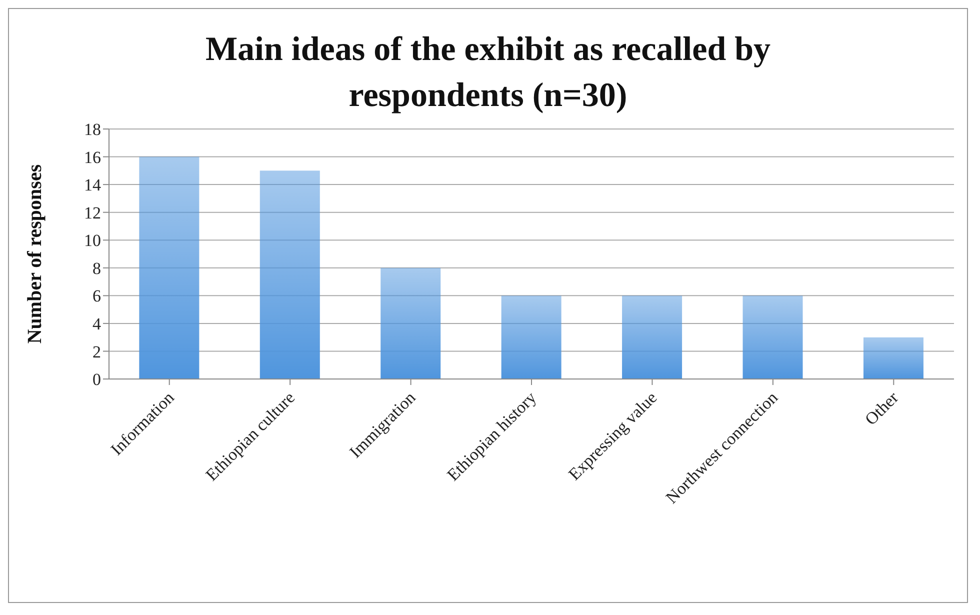 The height and width of the screenshot is (615, 980). What do you see at coordinates (96, 296) in the screenshot?
I see `y-tick-label: 6` at bounding box center [96, 296].